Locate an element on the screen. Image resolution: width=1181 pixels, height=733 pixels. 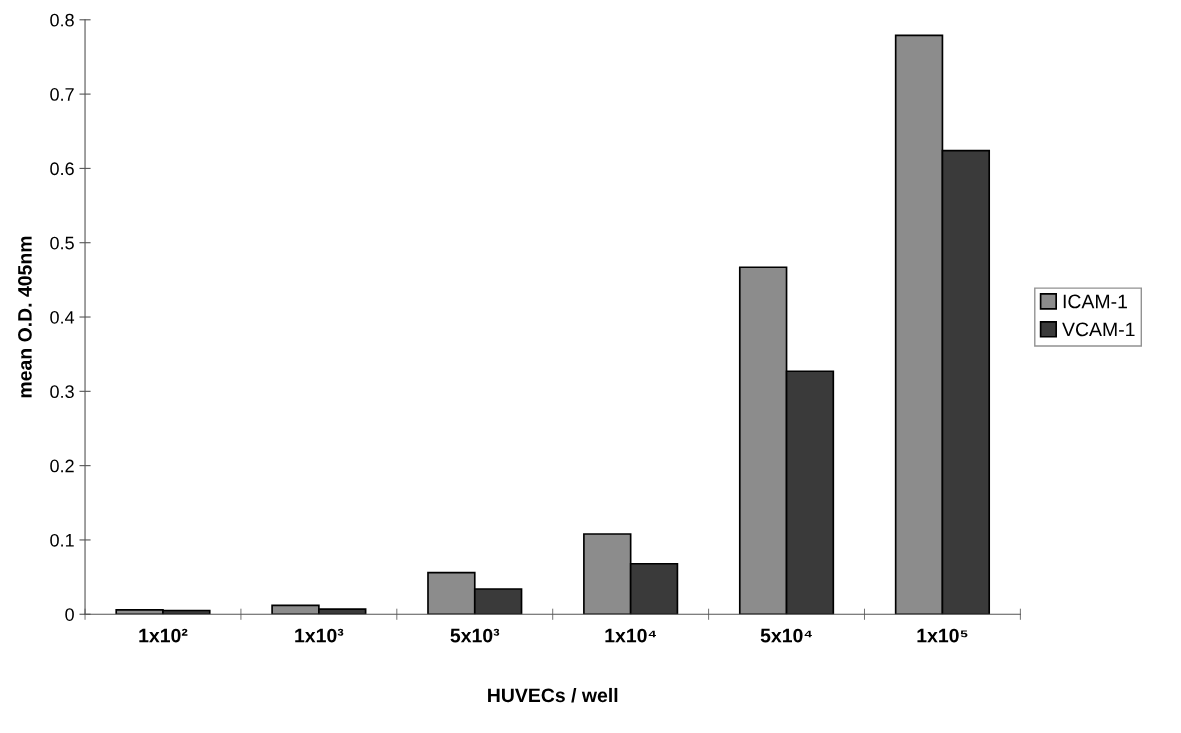
x-tick-label: 1x10³ is located at coordinates (319, 635).